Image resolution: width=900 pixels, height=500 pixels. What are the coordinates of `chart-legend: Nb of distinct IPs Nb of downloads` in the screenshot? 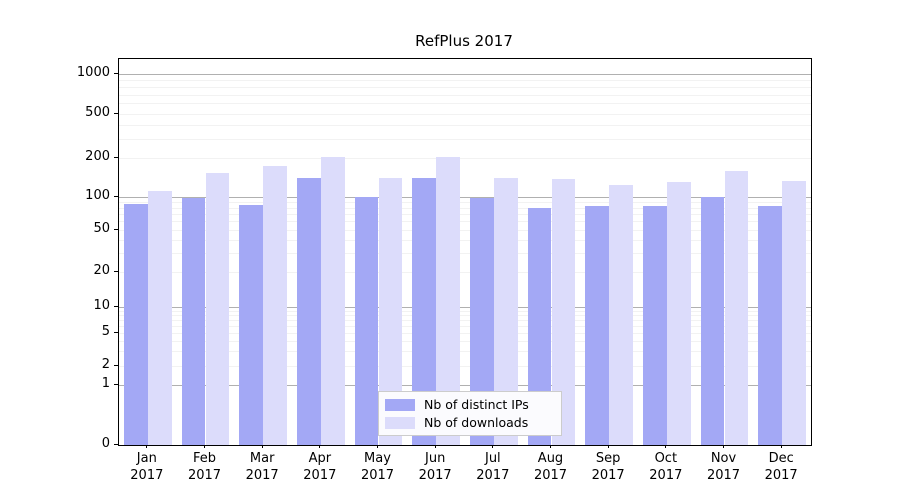 It's located at (470, 413).